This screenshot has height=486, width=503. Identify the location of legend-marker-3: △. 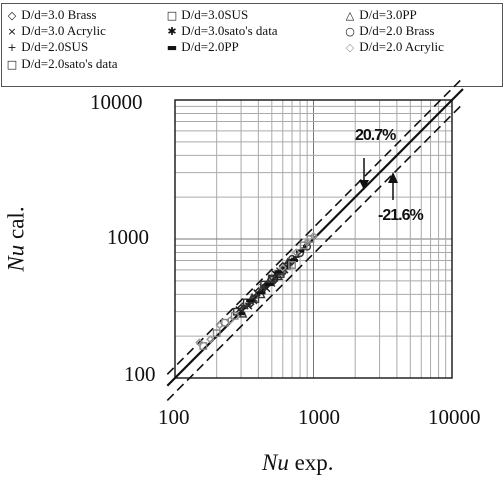
(350, 15).